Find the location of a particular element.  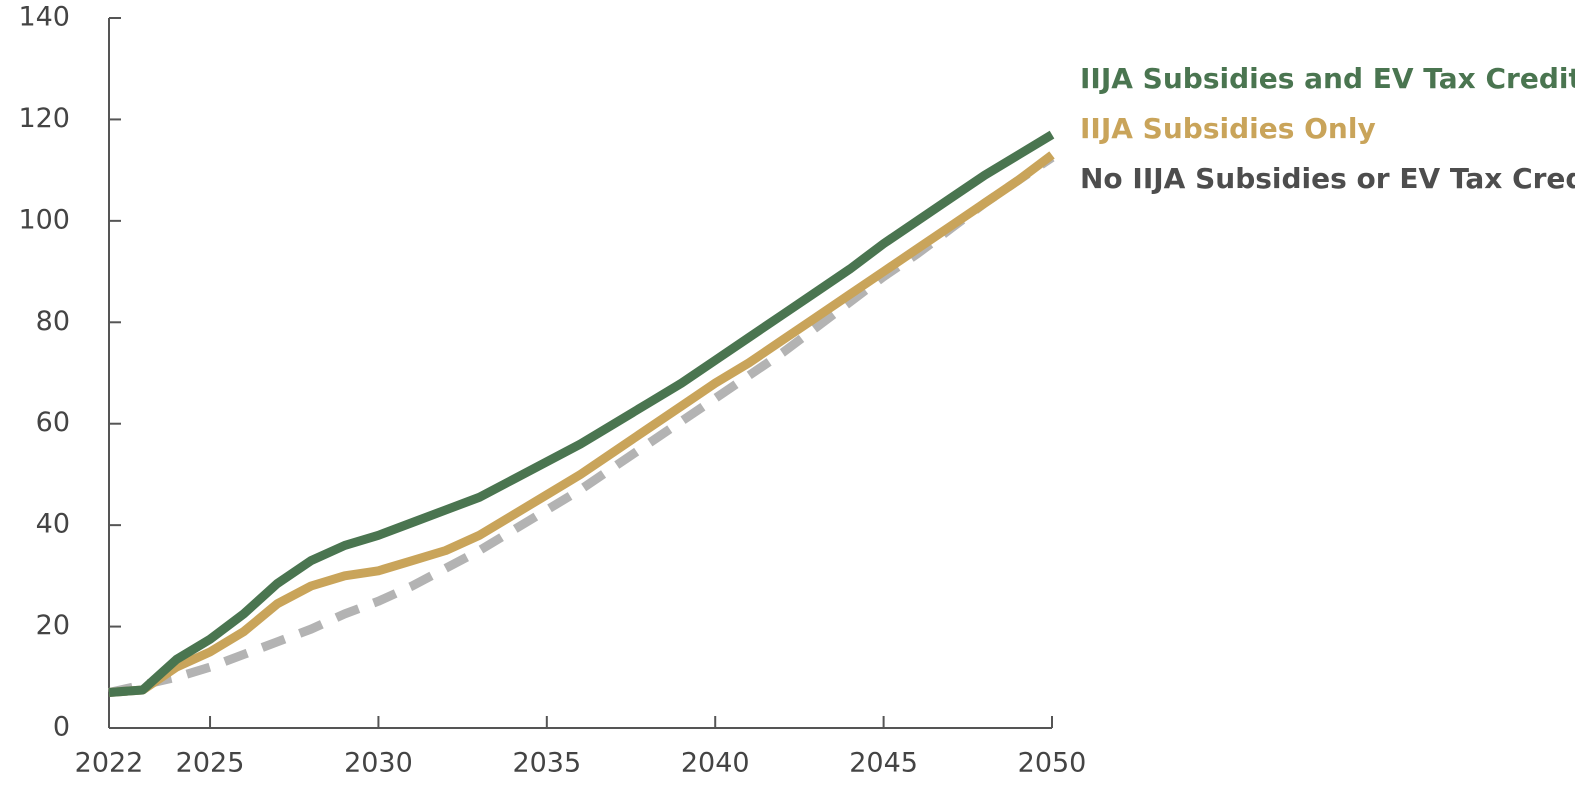

x-tick-label: 2045 is located at coordinates (883, 763).